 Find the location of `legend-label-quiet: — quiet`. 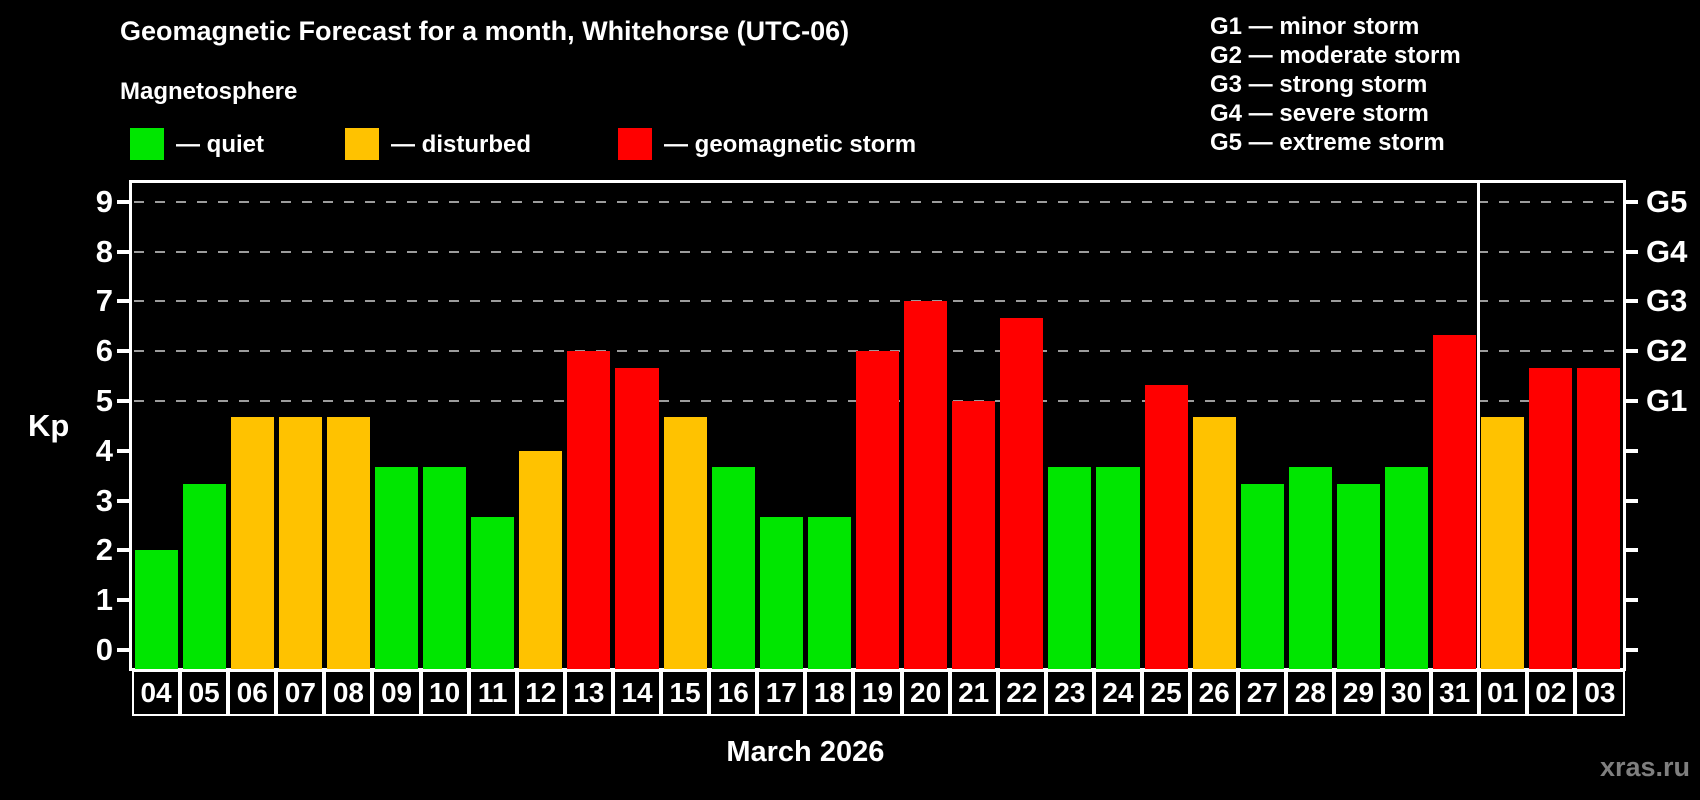

legend-label-quiet: — quiet is located at coordinates (220, 144).